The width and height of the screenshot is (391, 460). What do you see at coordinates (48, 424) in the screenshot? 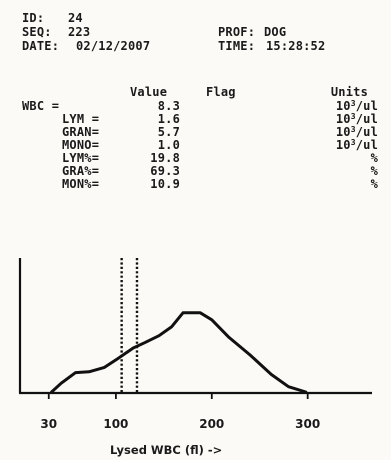
I see `x-tick-label-30: 30` at bounding box center [48, 424].